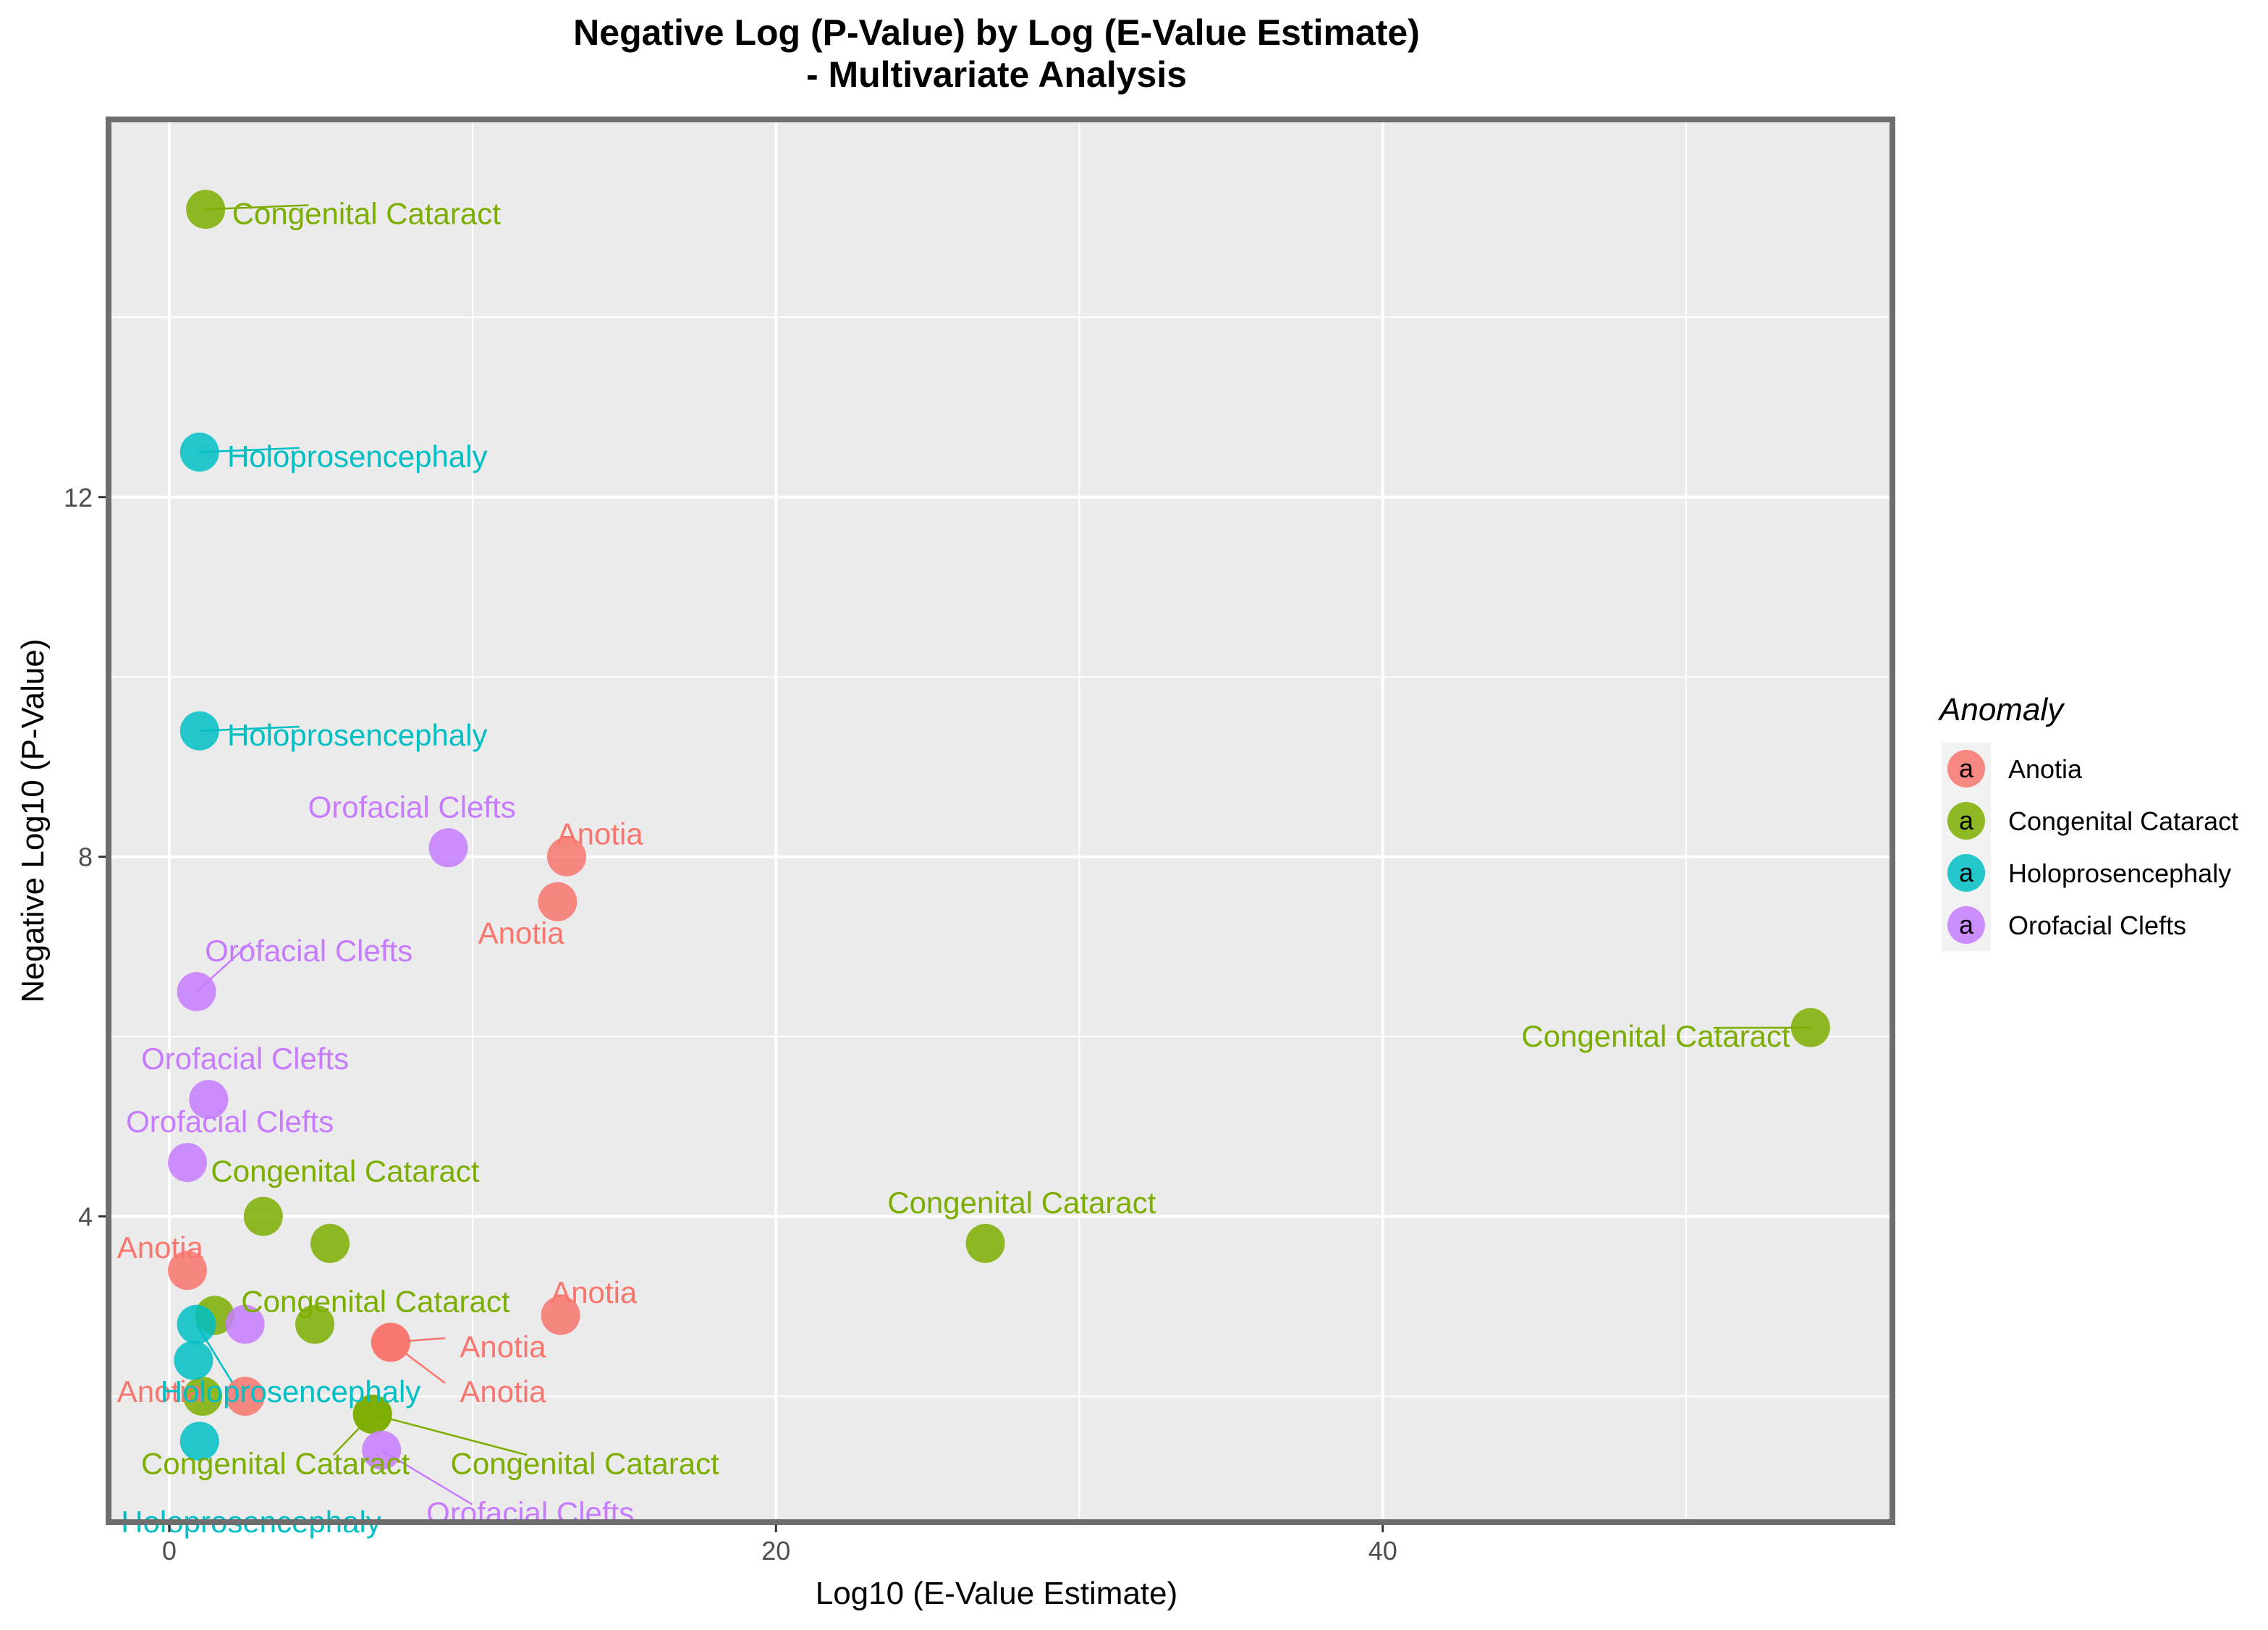 The image size is (2268, 1630). What do you see at coordinates (33, 820) in the screenshot?
I see `y-axis-title: Negative Log10 (P-Value)` at bounding box center [33, 820].